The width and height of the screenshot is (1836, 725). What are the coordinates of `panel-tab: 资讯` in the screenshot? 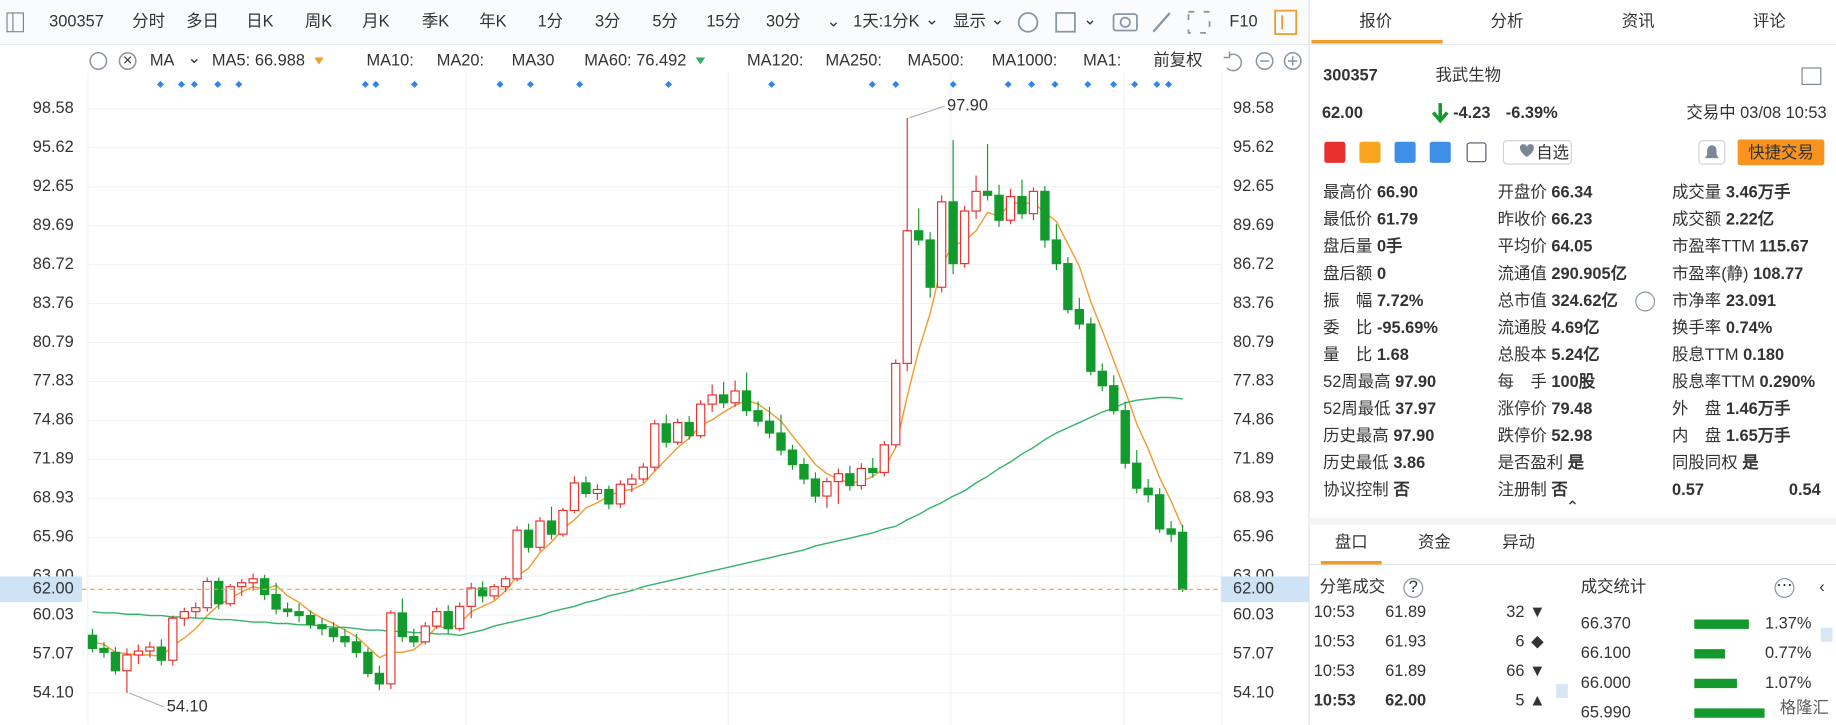 It's located at (1638, 22).